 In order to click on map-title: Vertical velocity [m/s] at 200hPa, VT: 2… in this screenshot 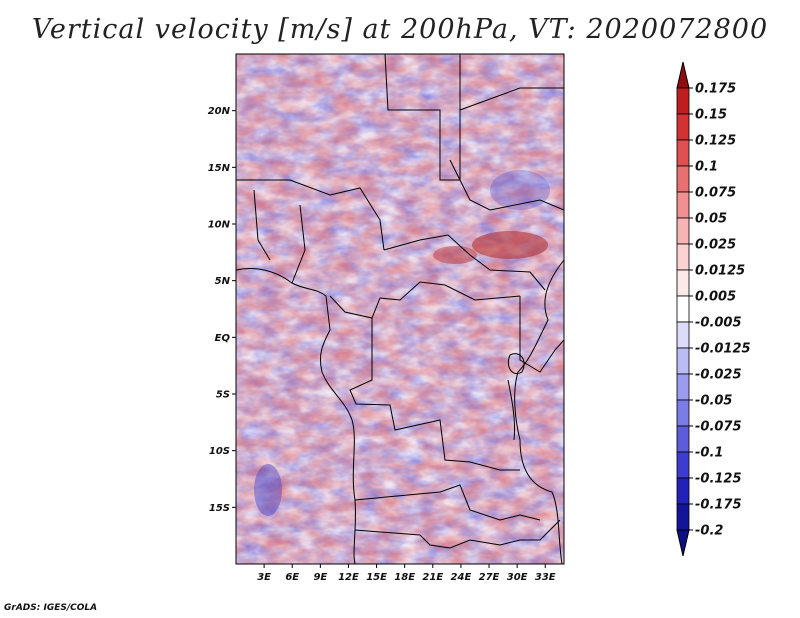, I will do `click(400, 29)`.